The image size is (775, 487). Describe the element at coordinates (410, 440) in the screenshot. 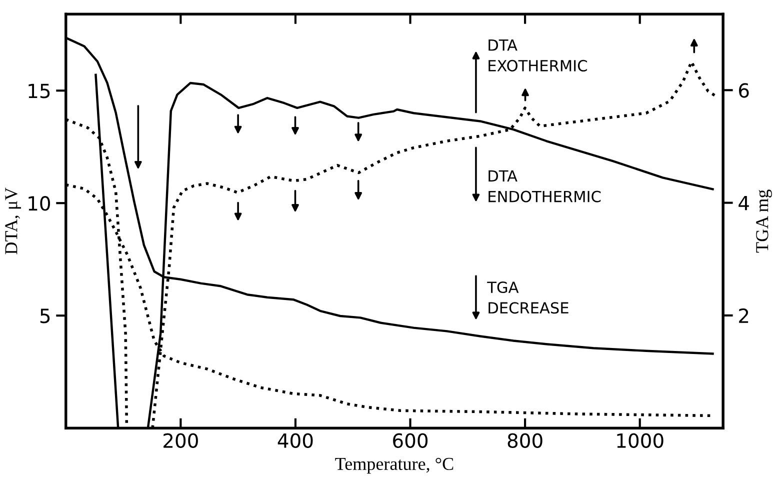

I see `x-tick-label: 600` at that location.